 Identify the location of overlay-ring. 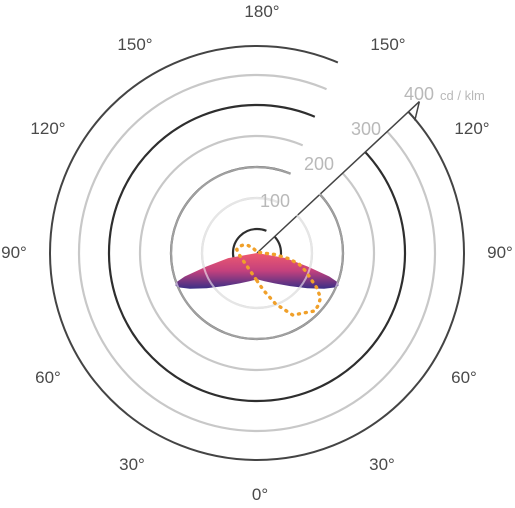
(257, 253).